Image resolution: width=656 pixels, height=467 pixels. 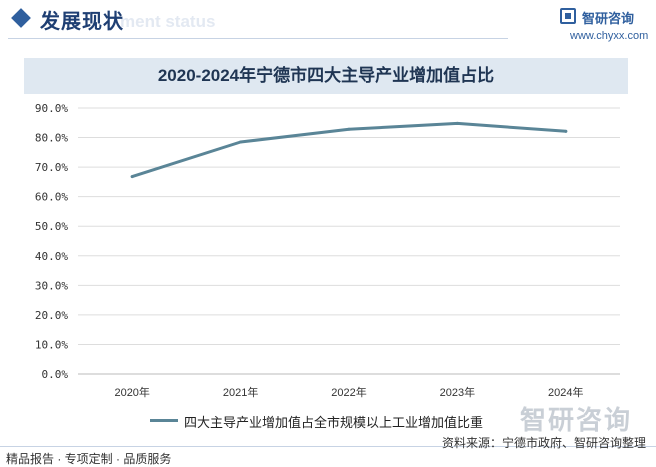 I want to click on brand-logo-icon, so click(x=568, y=16).